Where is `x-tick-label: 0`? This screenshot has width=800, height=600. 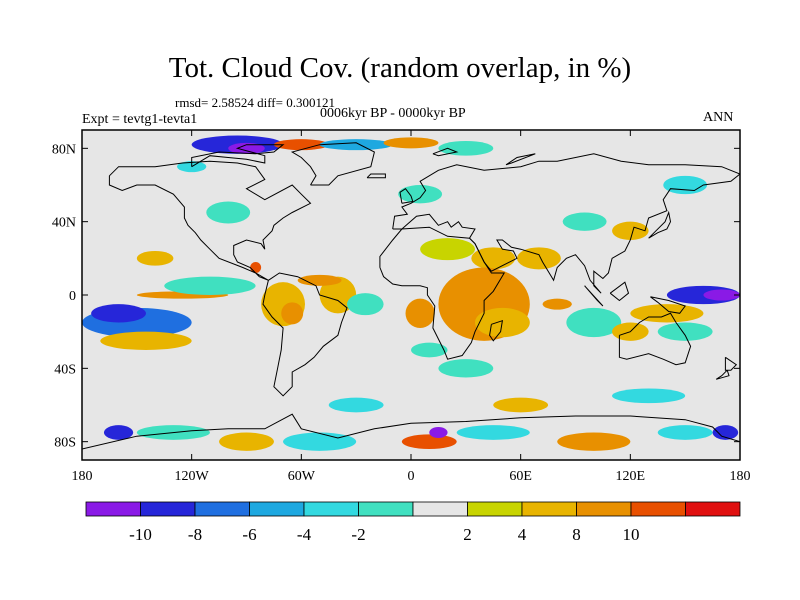
x-tick-label: 0 is located at coordinates (411, 476).